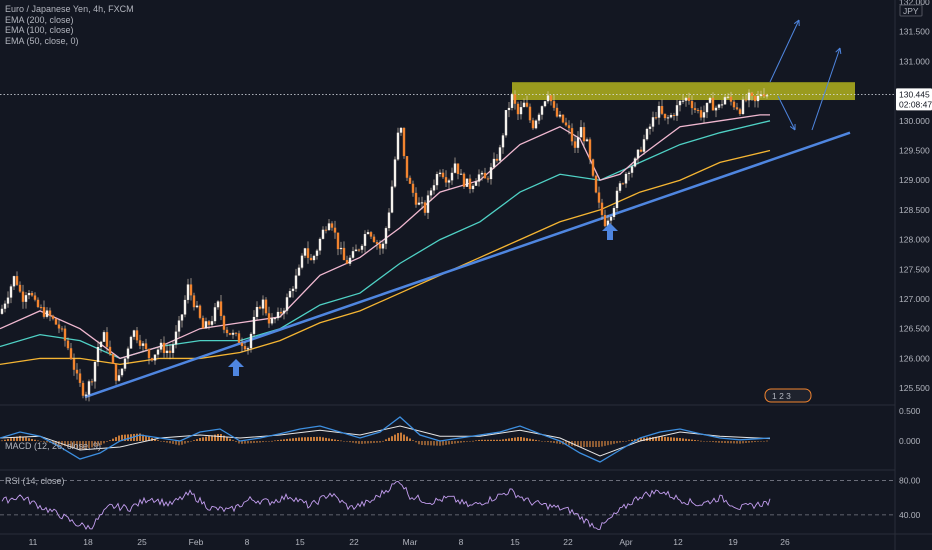 The height and width of the screenshot is (550, 932). What do you see at coordinates (914, 388) in the screenshot?
I see `price-tick-label: 125.500` at bounding box center [914, 388].